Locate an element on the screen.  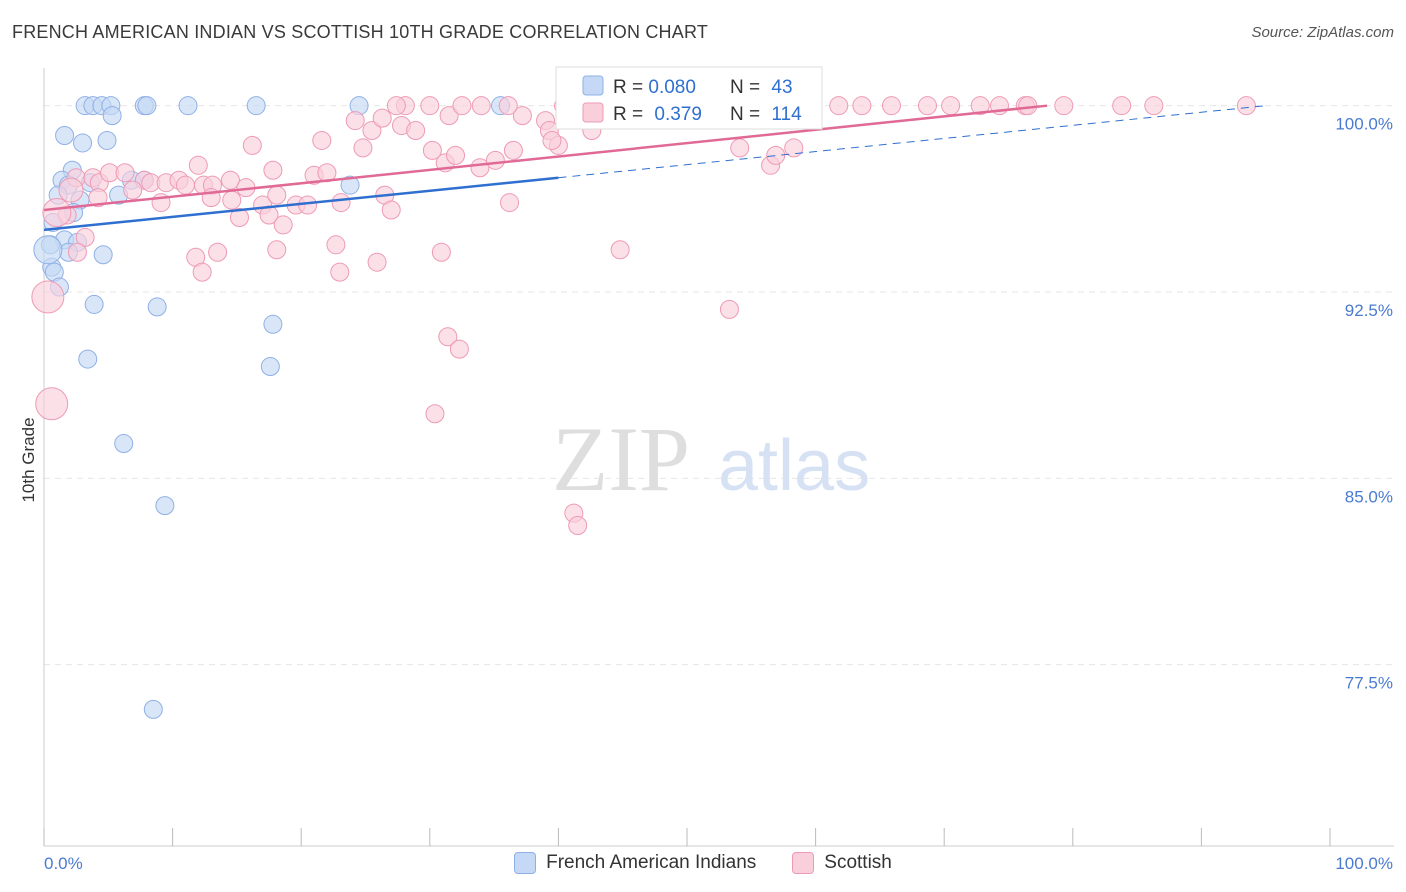
trend-line-scottish is located at coordinates (545, 158).